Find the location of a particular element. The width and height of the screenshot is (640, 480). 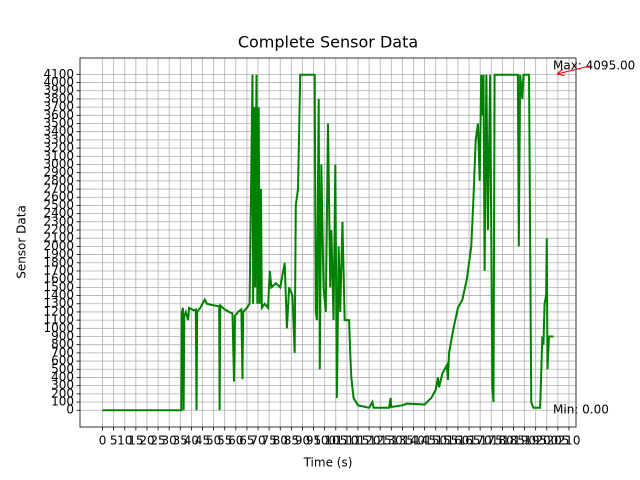

x-tick-label: 60 is located at coordinates (235, 441).